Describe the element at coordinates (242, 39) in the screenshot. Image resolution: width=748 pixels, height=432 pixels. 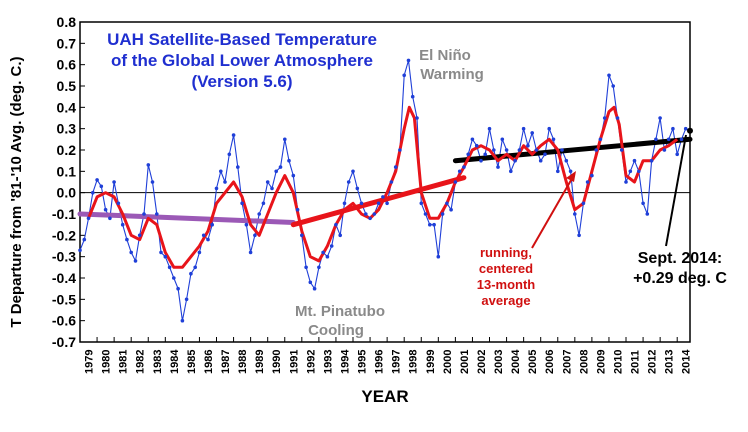
I see `chart-title-line-1: UAH Satellite-Based Temperature` at that location.